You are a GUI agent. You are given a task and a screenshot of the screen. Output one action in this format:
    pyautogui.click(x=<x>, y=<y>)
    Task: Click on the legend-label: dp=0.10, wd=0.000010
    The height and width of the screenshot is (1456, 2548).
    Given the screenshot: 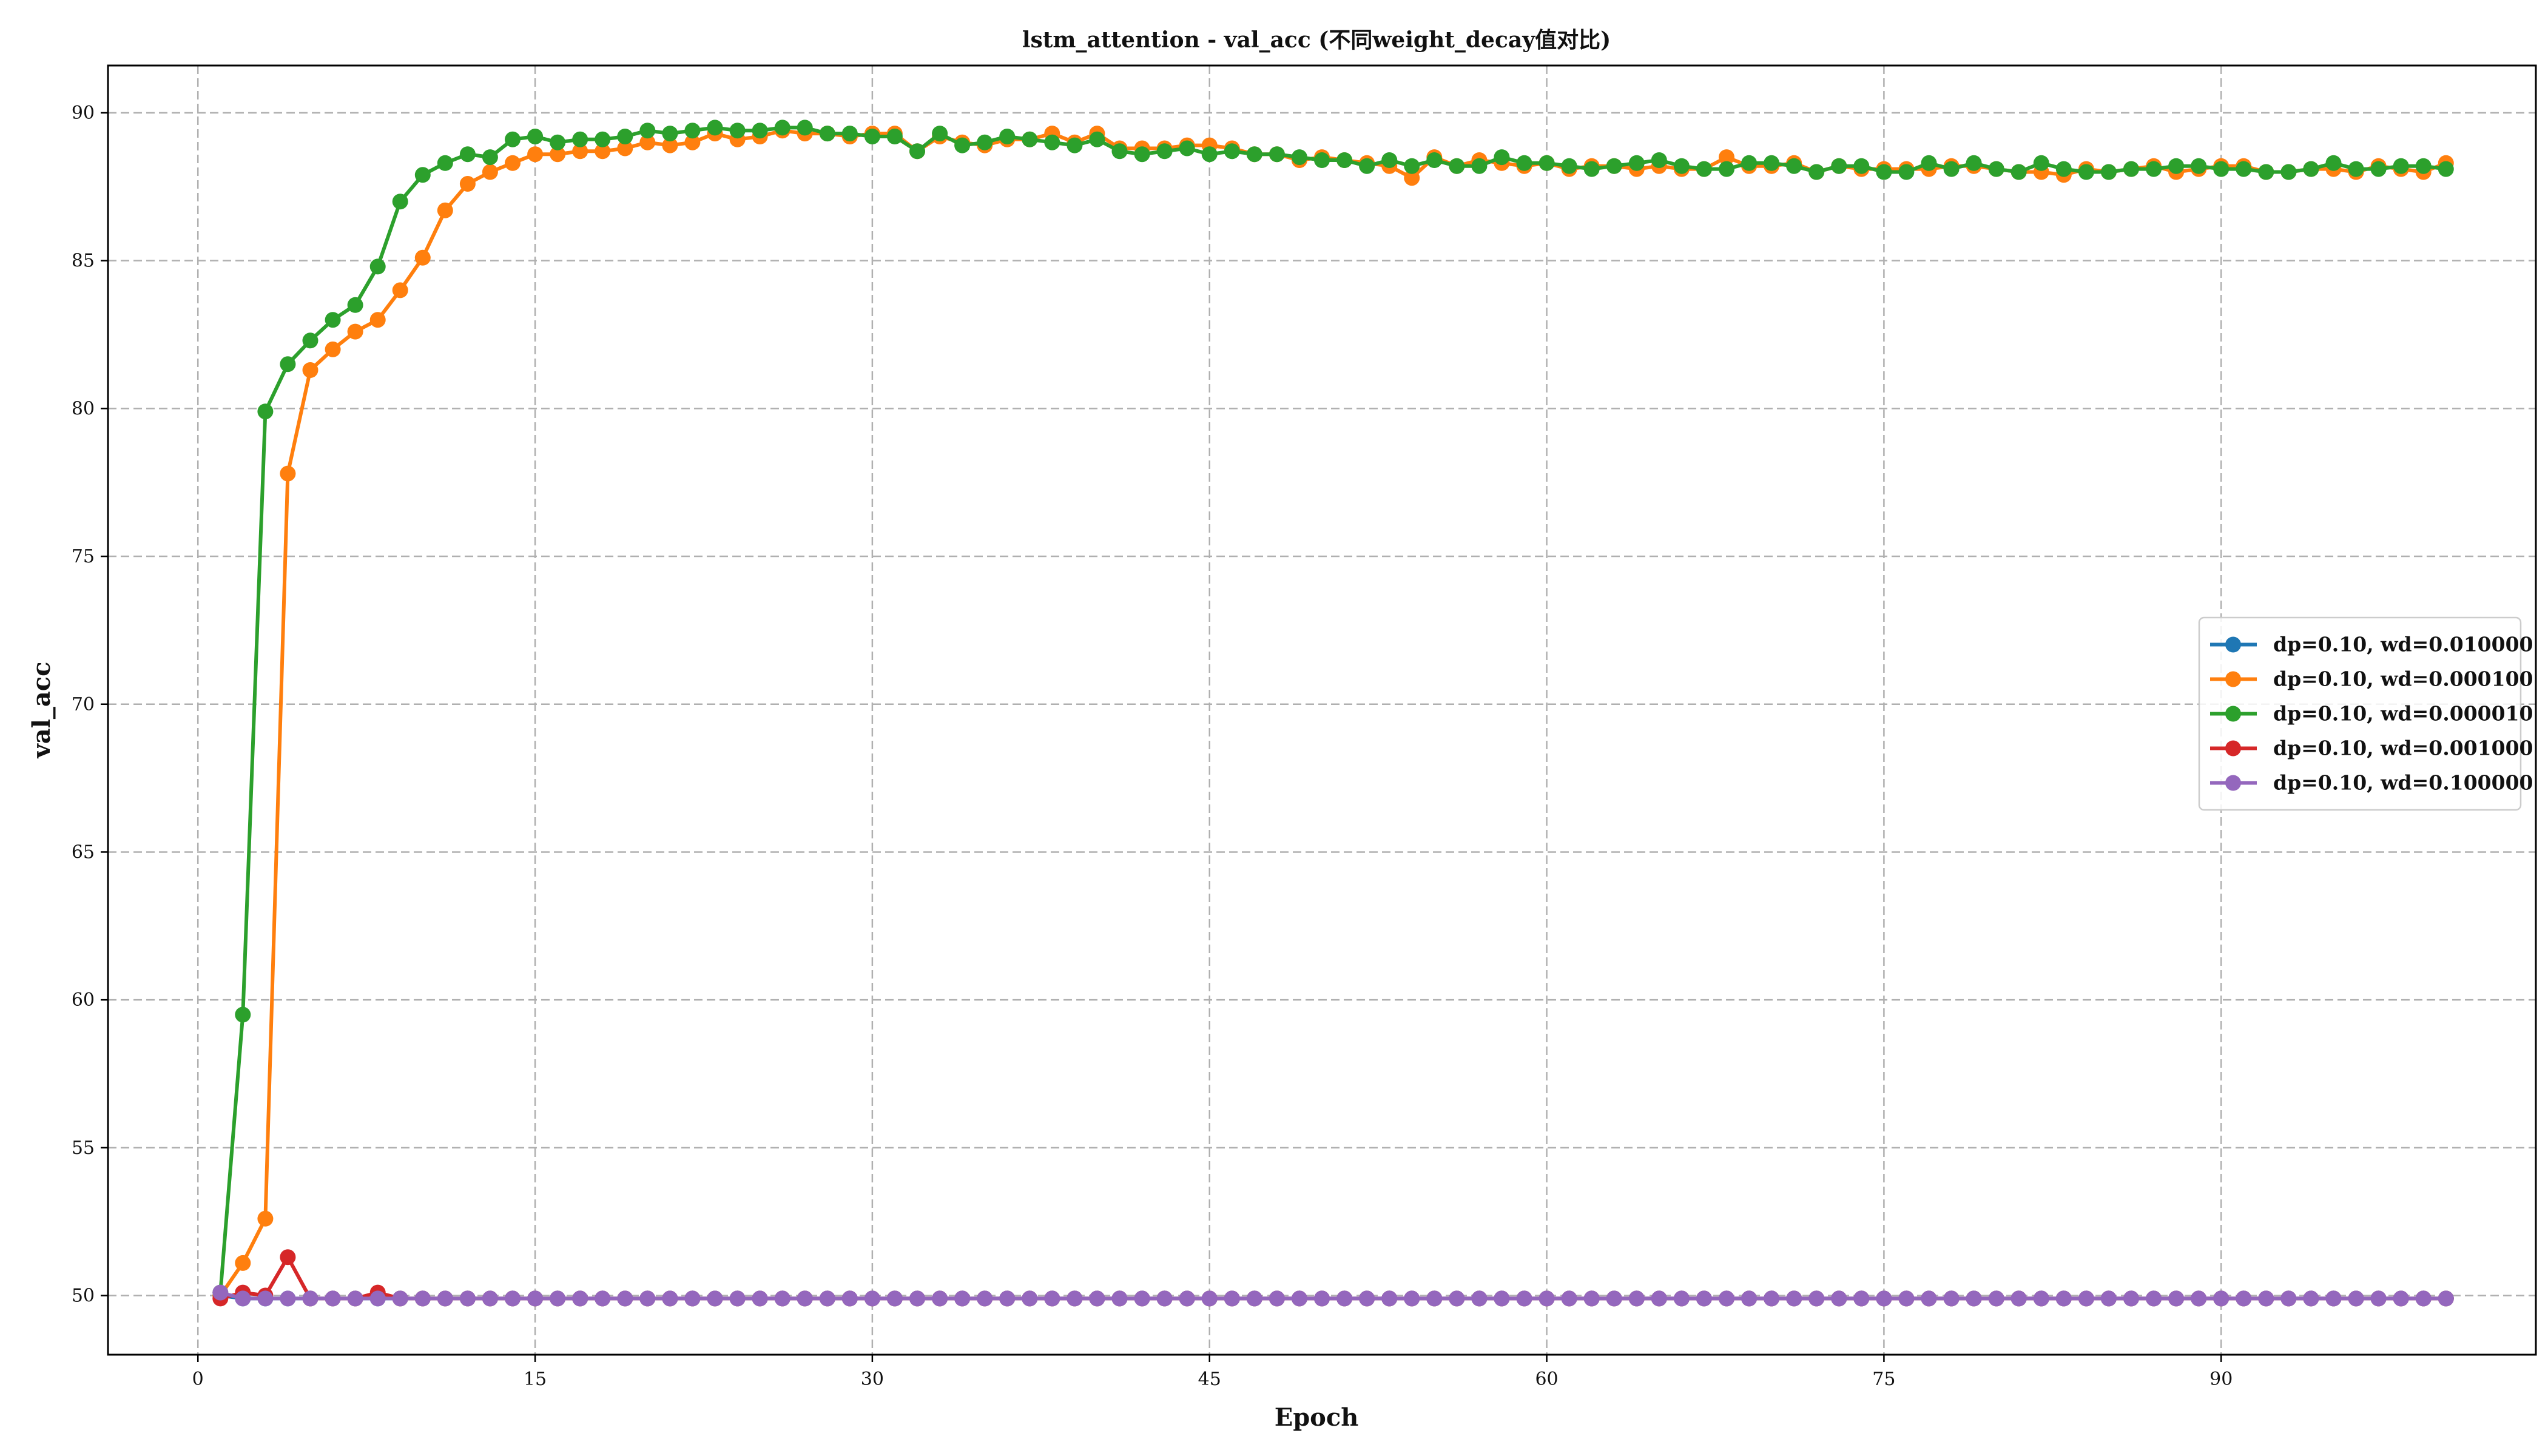 What is the action you would take?
    pyautogui.click(x=2403, y=714)
    